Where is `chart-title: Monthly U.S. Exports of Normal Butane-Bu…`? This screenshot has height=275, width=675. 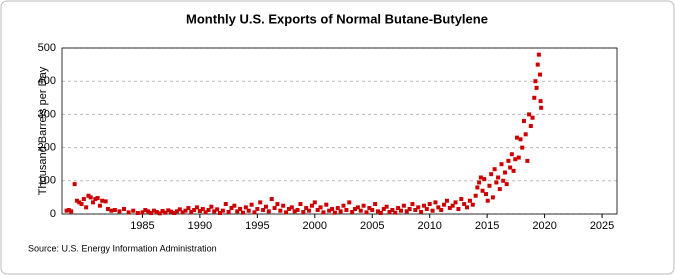
chart-title: Monthly U.S. Exports of Normal Butane-Bu… is located at coordinates (337, 18).